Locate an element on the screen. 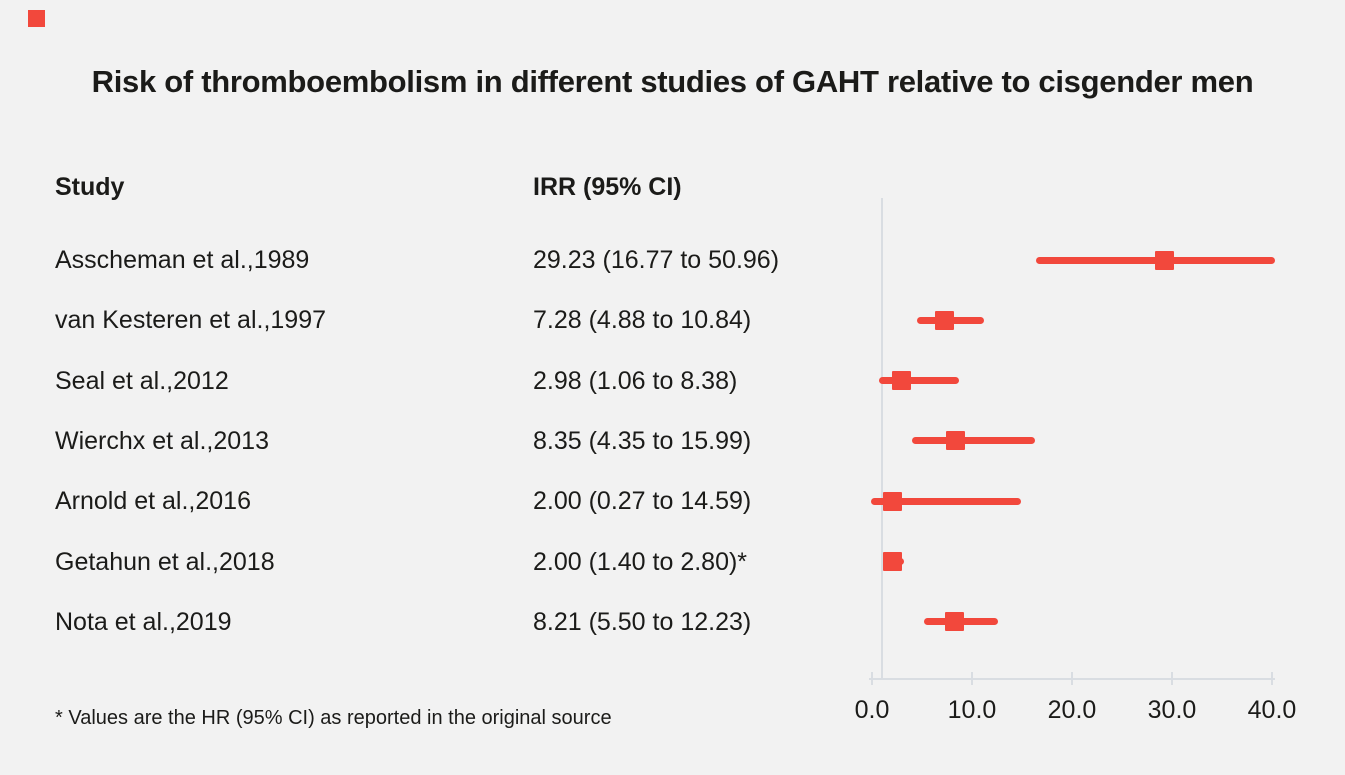 This screenshot has height=775, width=1345. reference-line is located at coordinates (882, 438).